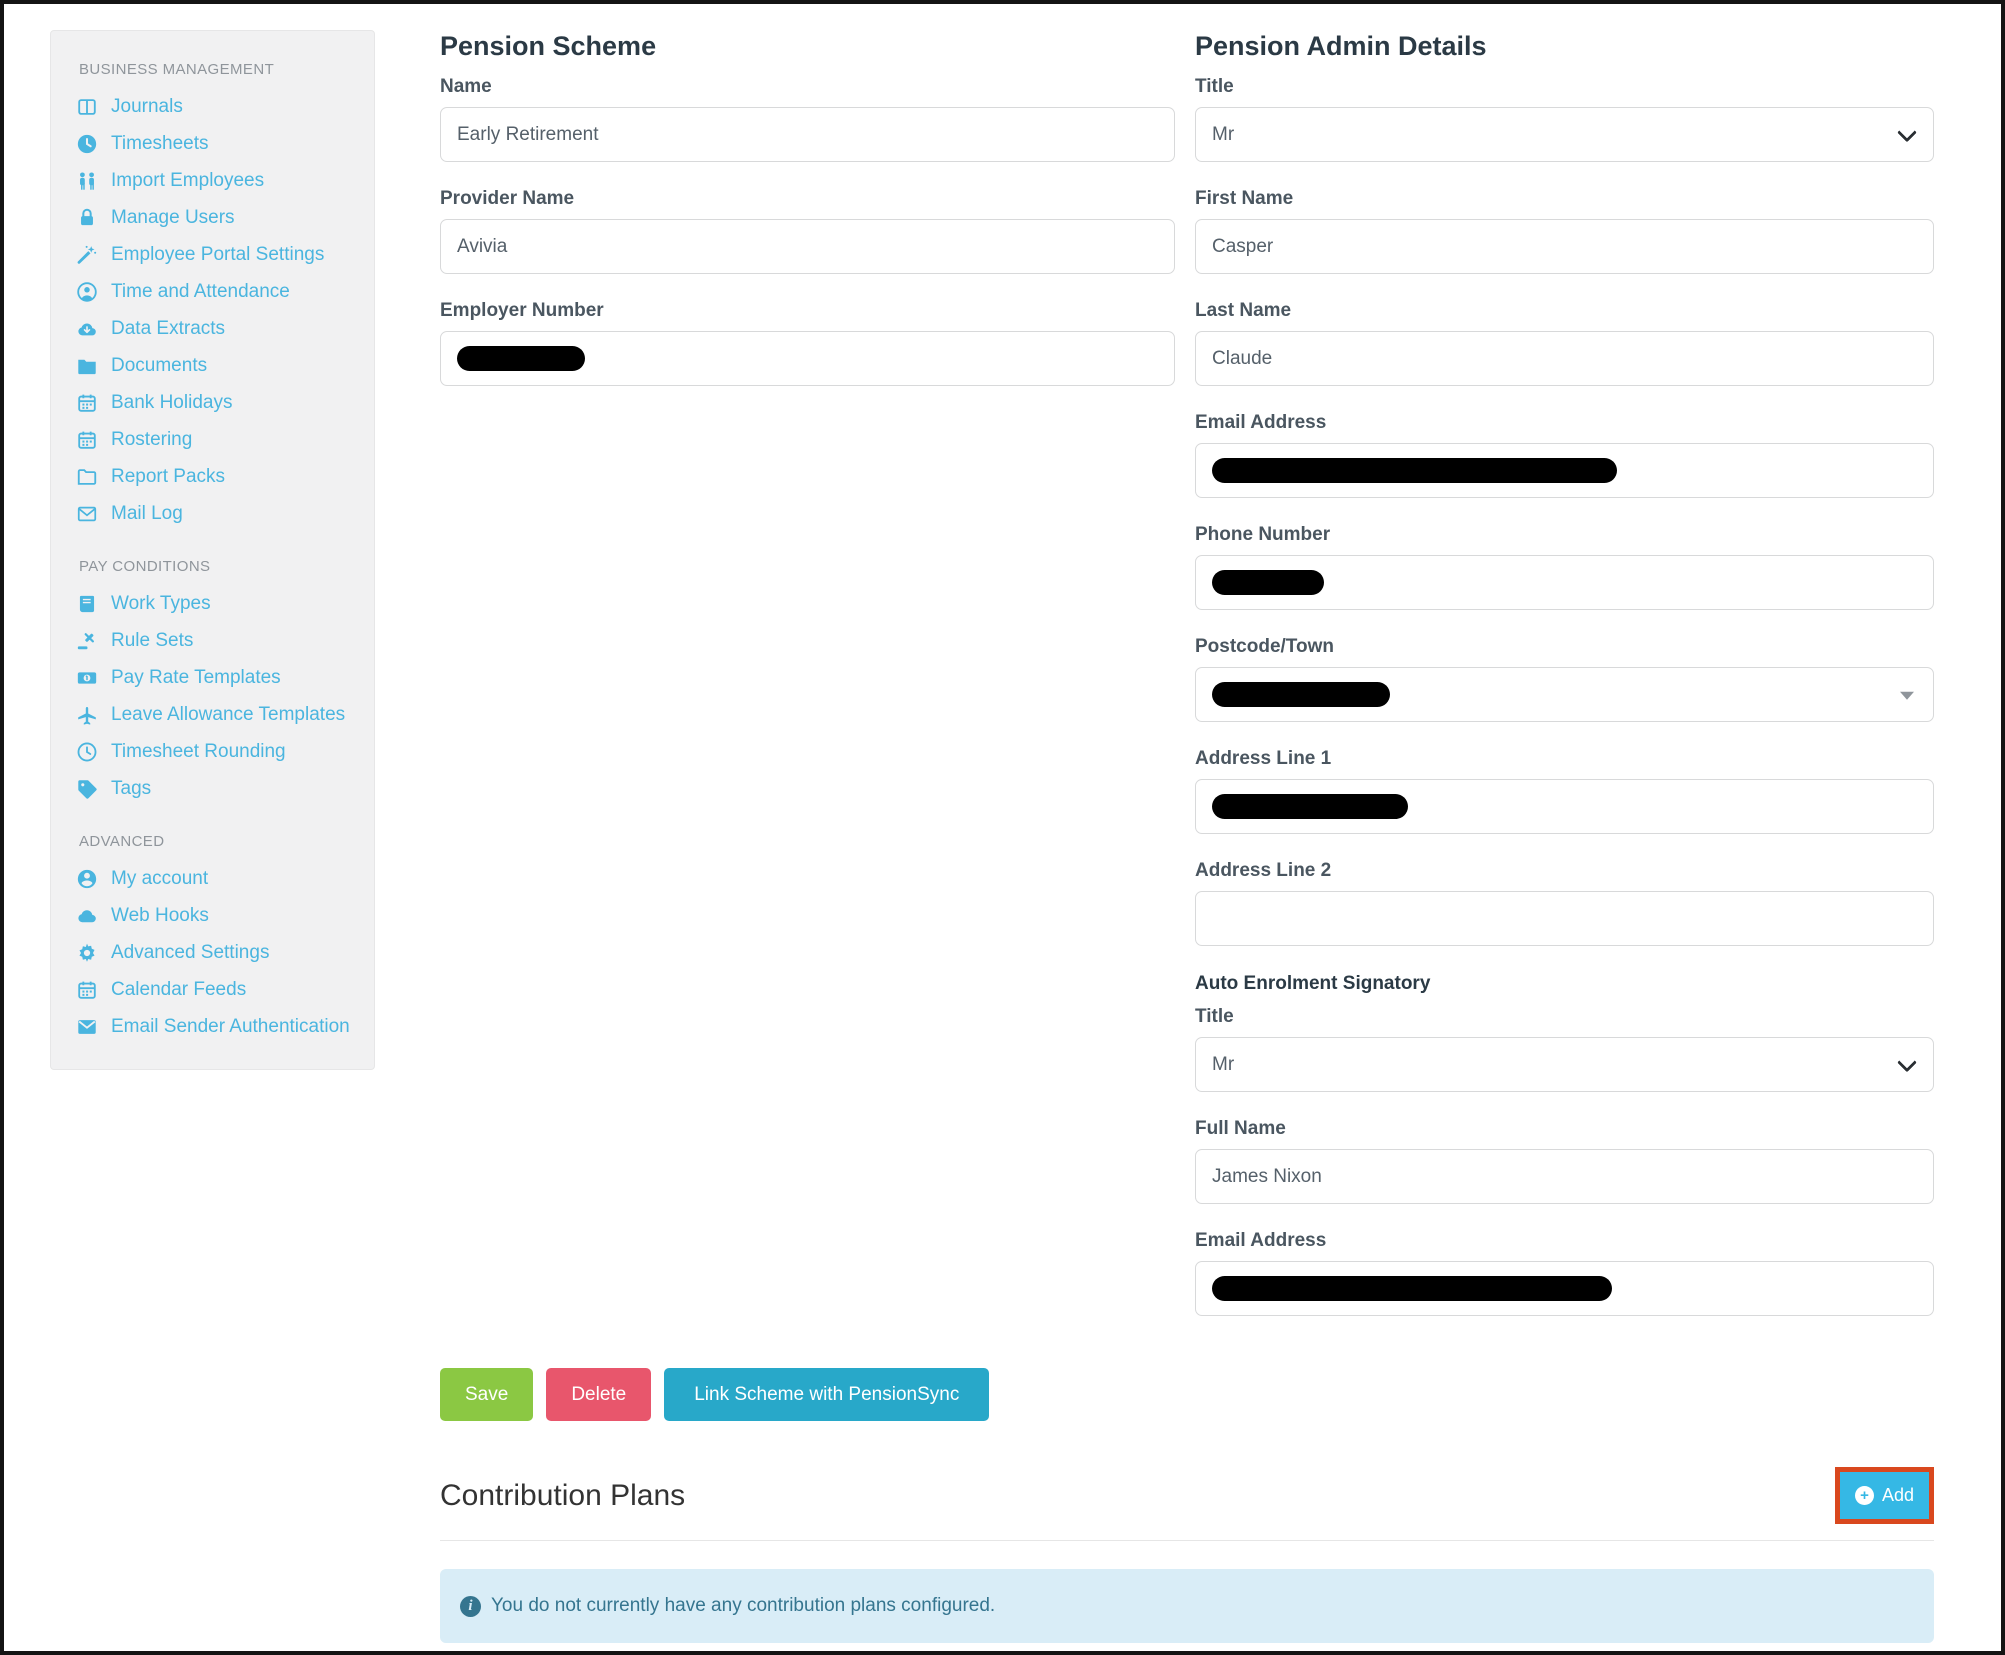 This screenshot has width=2005, height=1655. Describe the element at coordinates (219, 513) in the screenshot. I see `sidebar-item-mail-log: Mail Log` at that location.